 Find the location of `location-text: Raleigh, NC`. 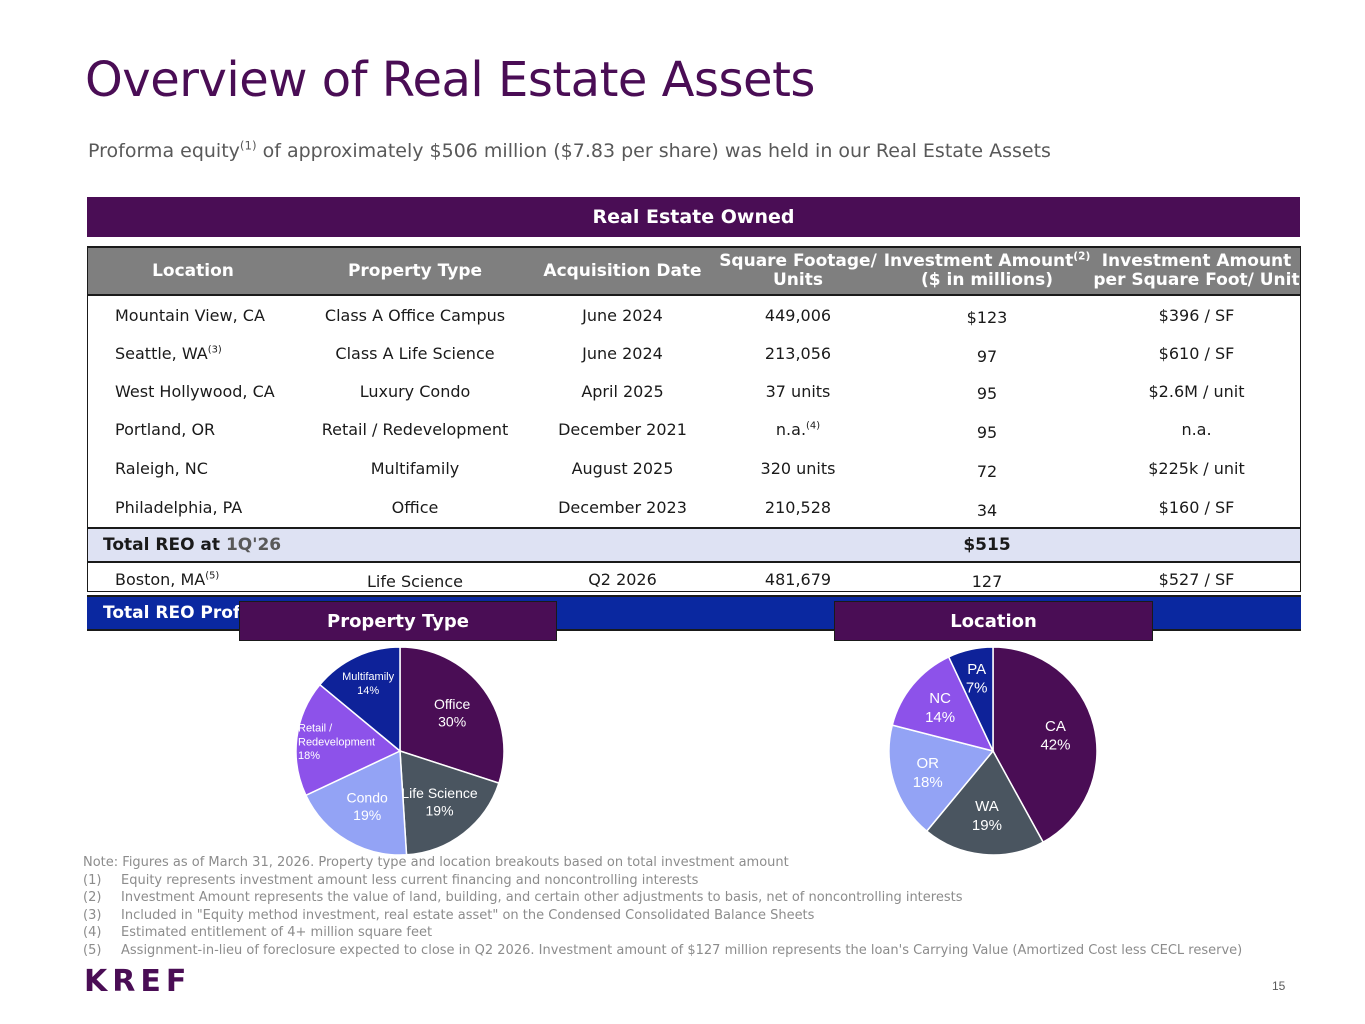

location-text: Raleigh, NC is located at coordinates (161, 468).